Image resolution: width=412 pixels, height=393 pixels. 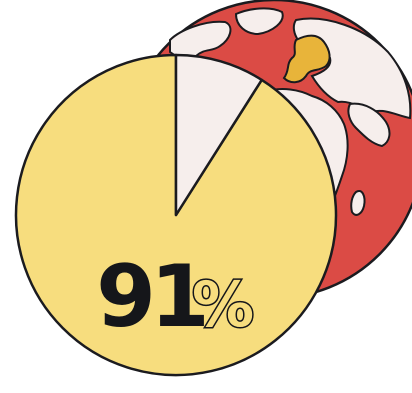 What do you see at coordinates (358, 203) in the screenshot?
I see `madagascar-landmass` at bounding box center [358, 203].